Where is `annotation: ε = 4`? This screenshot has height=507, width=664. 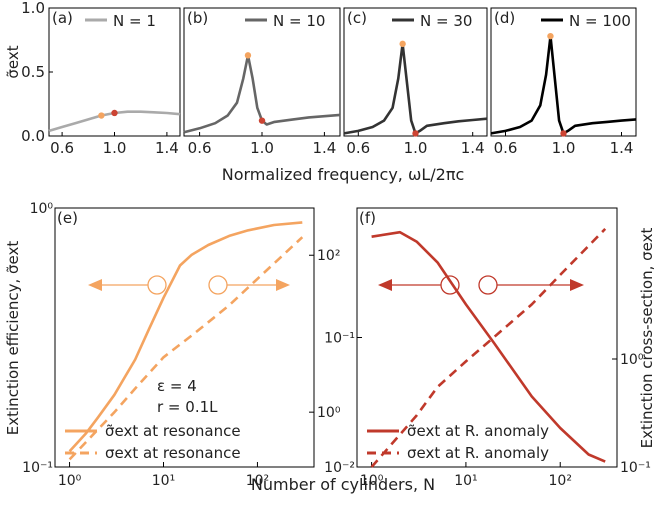 annotation: ε = 4 is located at coordinates (177, 386).